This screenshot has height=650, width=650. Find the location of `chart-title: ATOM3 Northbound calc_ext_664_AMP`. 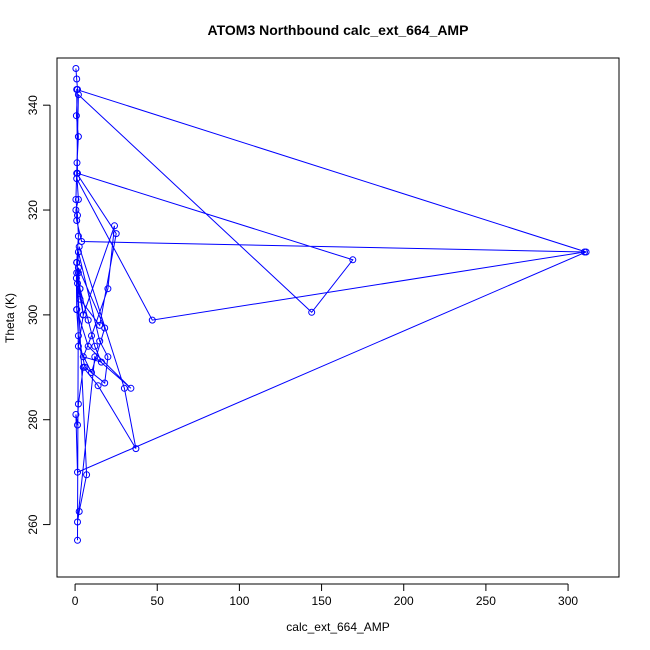

chart-title: ATOM3 Northbound calc_ext_664_AMP is located at coordinates (338, 30).